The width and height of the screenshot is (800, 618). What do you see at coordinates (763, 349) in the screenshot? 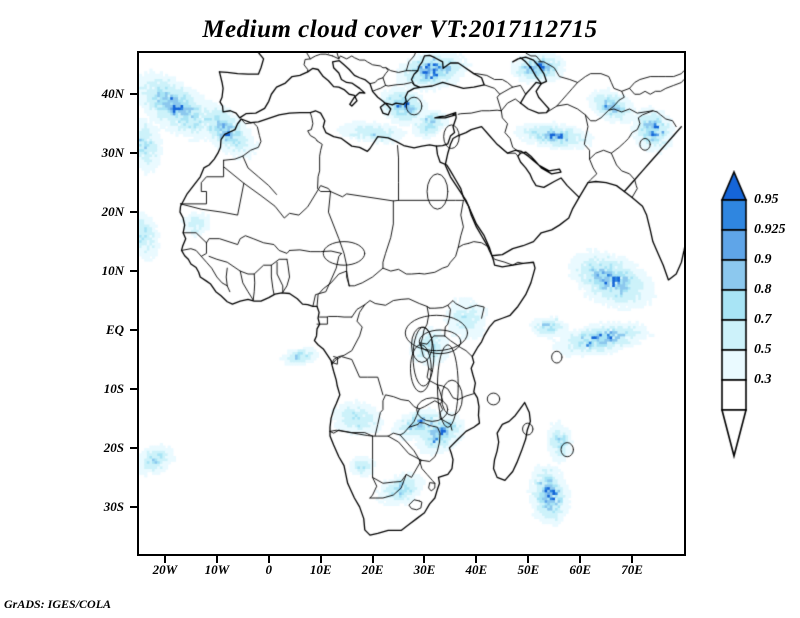
I see `colorbar-label-0-5: 0.5` at bounding box center [763, 349].